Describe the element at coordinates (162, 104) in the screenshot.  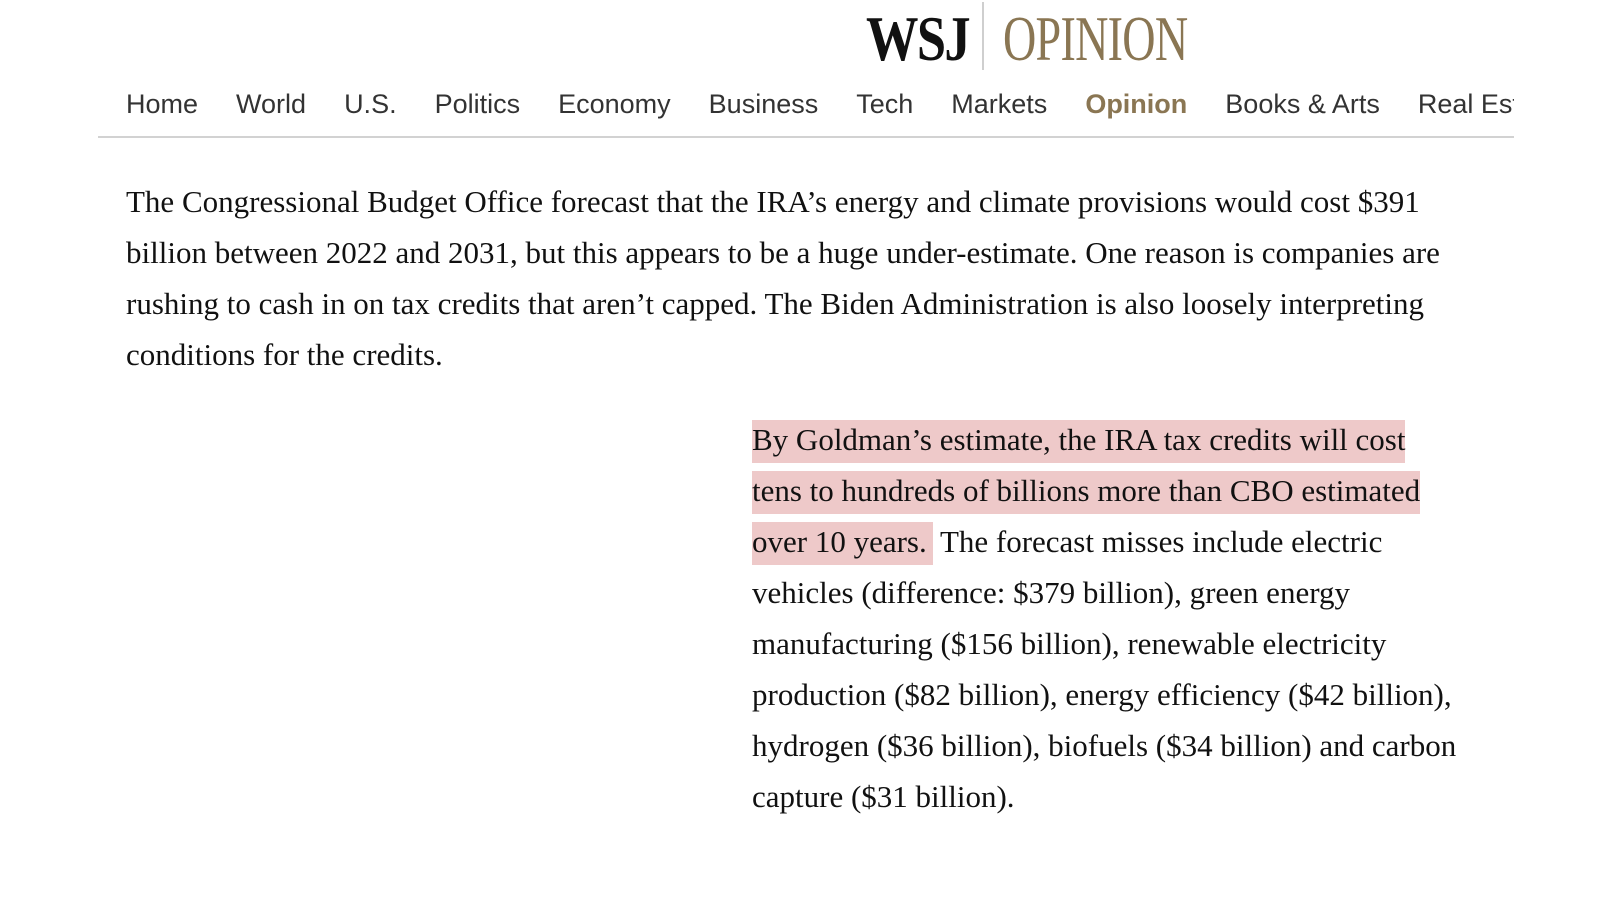
I see `nav-item-home: Home` at that location.